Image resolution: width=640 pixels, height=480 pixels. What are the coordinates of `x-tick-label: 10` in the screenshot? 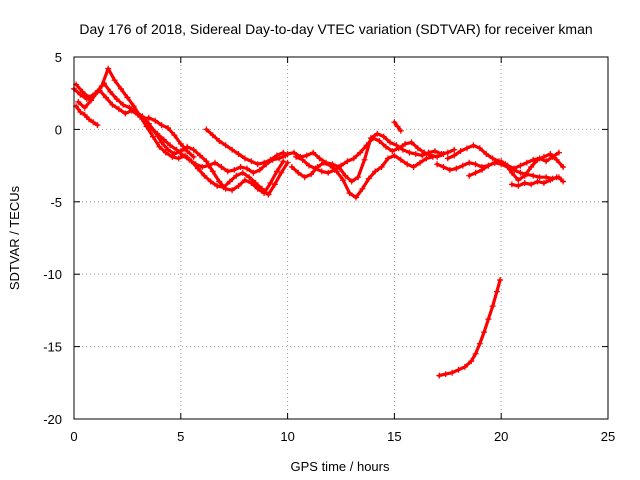 It's located at (287, 436).